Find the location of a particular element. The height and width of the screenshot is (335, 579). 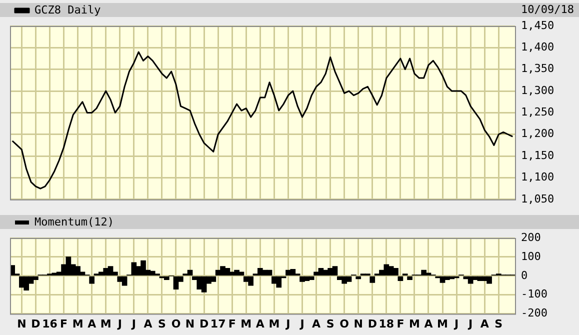

y-tick-label: 1,100 is located at coordinates (537, 177).